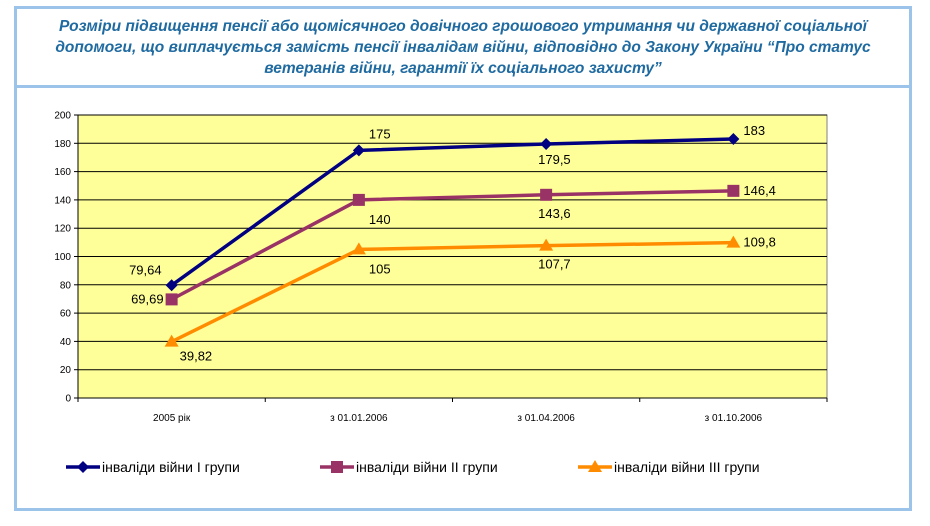 The width and height of the screenshot is (930, 526). I want to click on y-tick-label: 80, so click(66, 285).